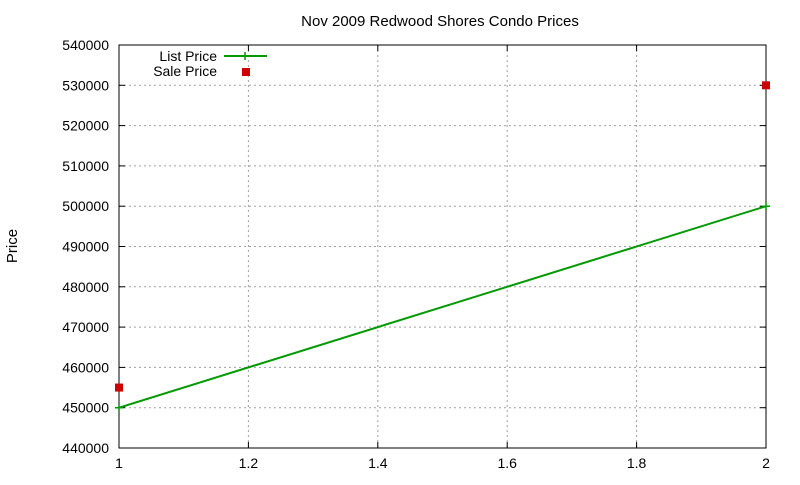 The image size is (800, 485). What do you see at coordinates (119, 463) in the screenshot?
I see `x-tick-label: 1` at bounding box center [119, 463].